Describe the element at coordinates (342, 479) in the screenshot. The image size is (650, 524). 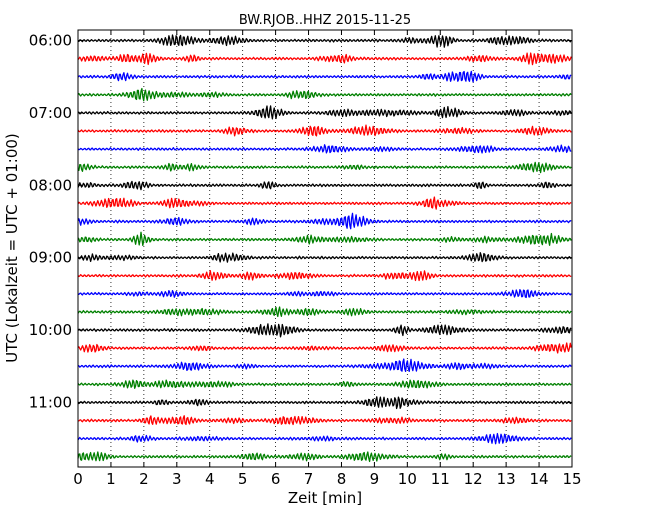
I see `x-tick-label: 8` at that location.